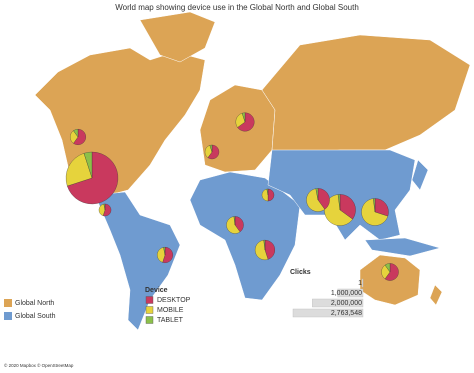  What do you see at coordinates (120, 122) in the screenshot?
I see `north-america` at bounding box center [120, 122].